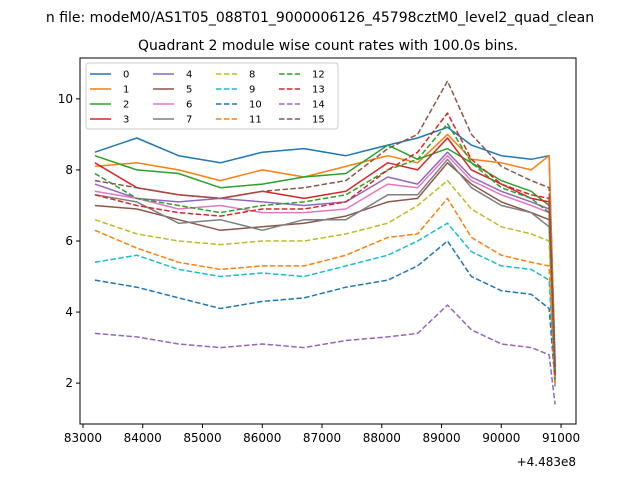 The width and height of the screenshot is (640, 480). What do you see at coordinates (318, 105) in the screenshot?
I see `legend-label-14: 14` at bounding box center [318, 105].